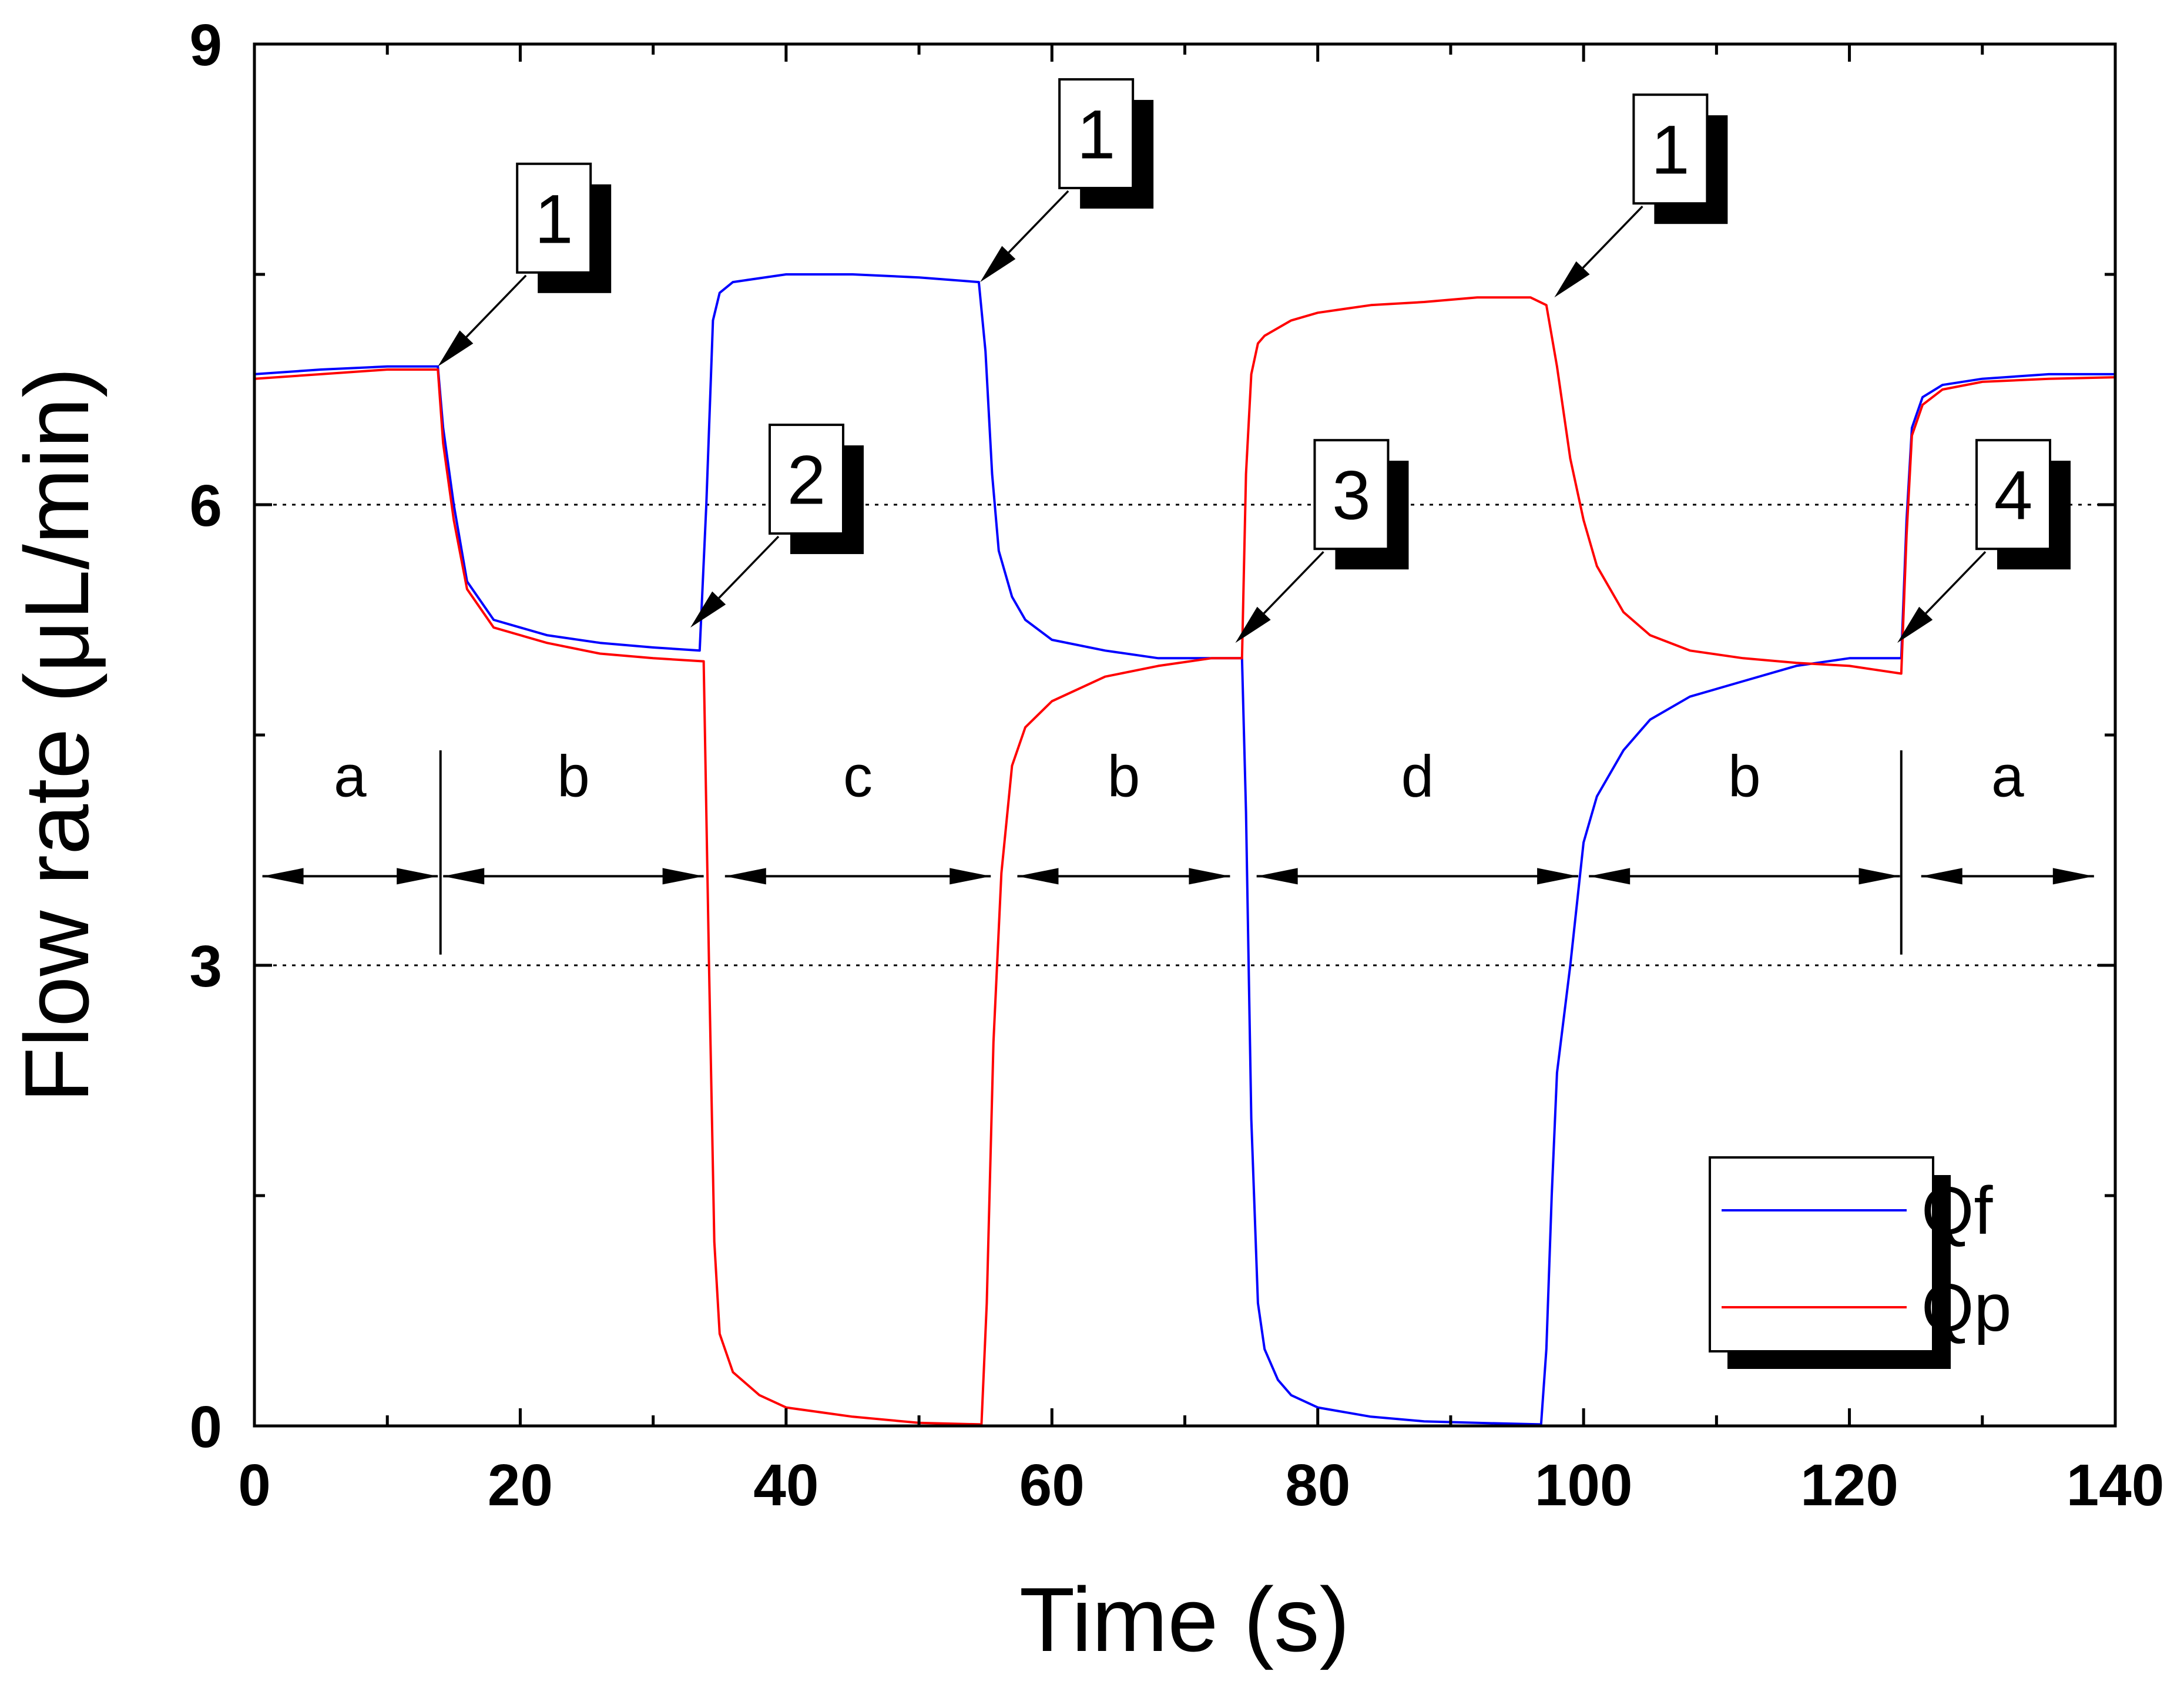  Describe the element at coordinates (1052, 1485) in the screenshot. I see `x-tick-label: 60` at that location.